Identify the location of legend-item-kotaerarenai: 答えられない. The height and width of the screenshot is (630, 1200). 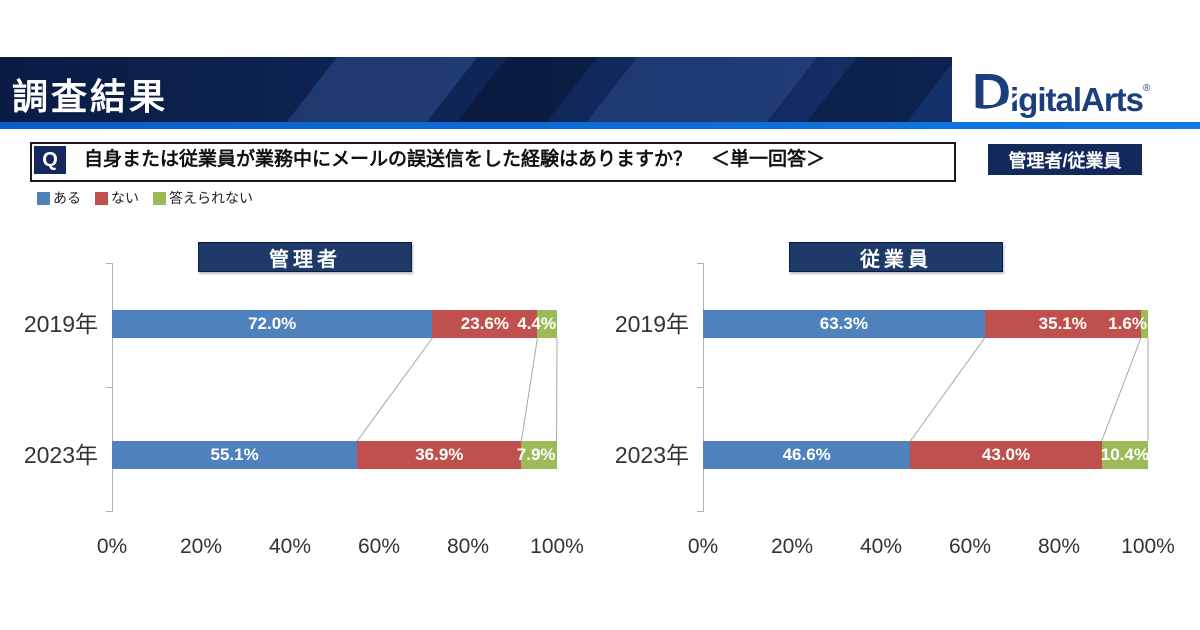
(203, 198).